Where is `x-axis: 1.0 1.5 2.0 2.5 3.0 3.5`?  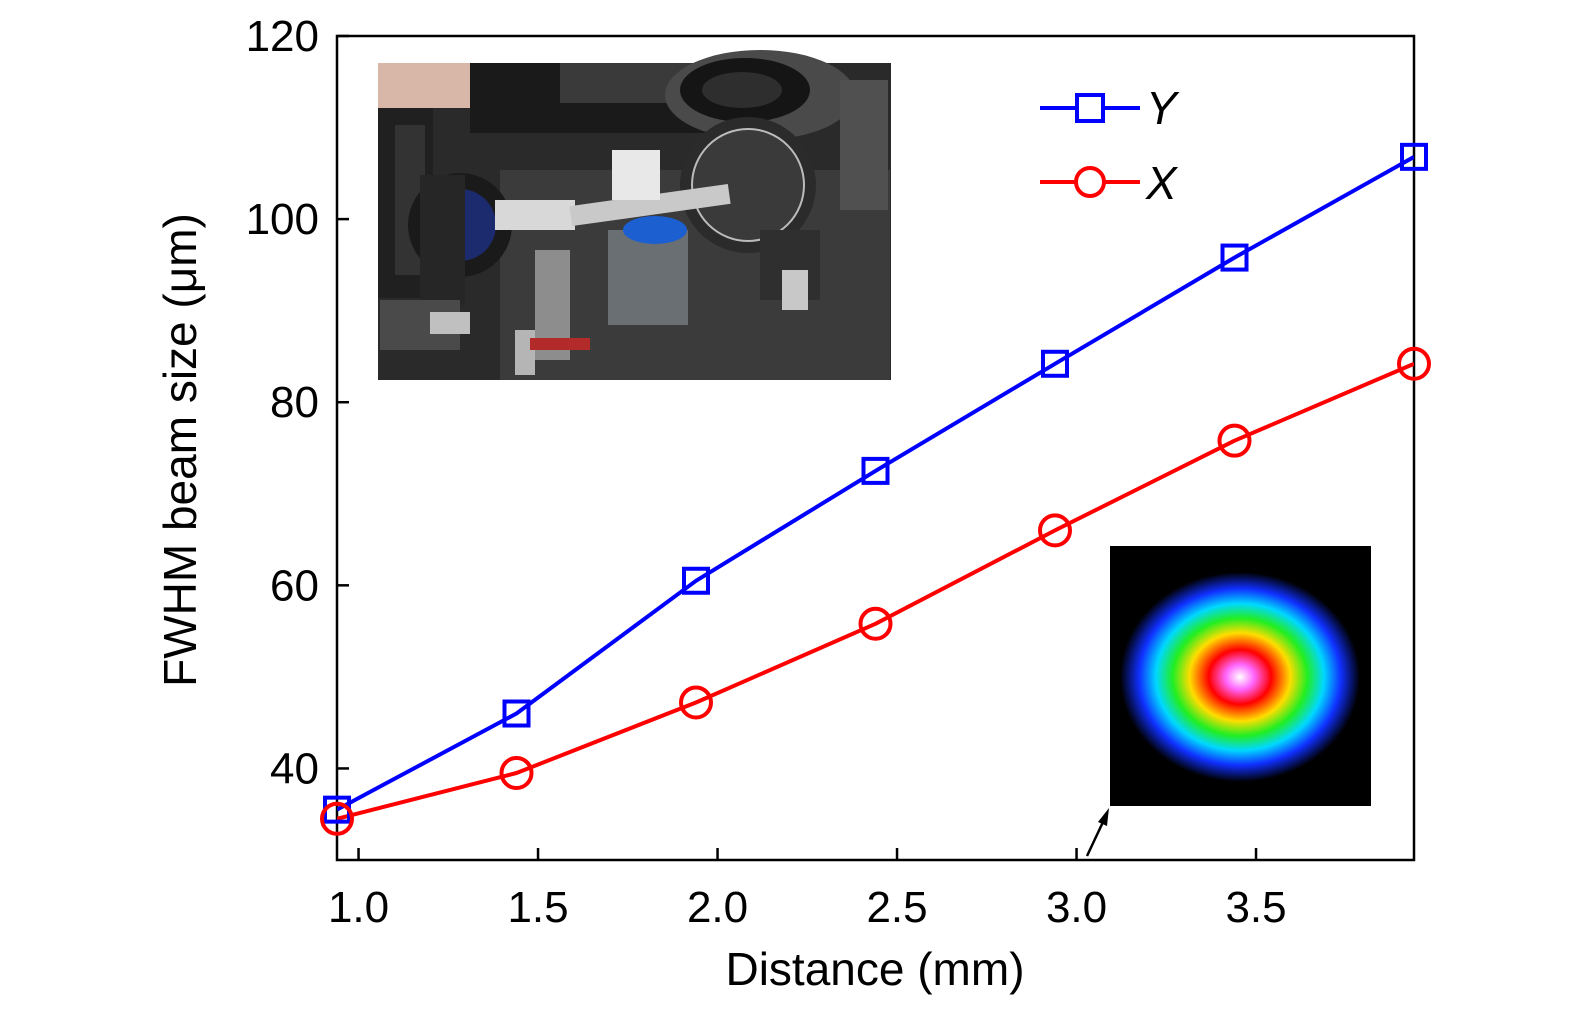
x-axis: 1.0 1.5 2.0 2.5 3.0 3.5 is located at coordinates (807, 890).